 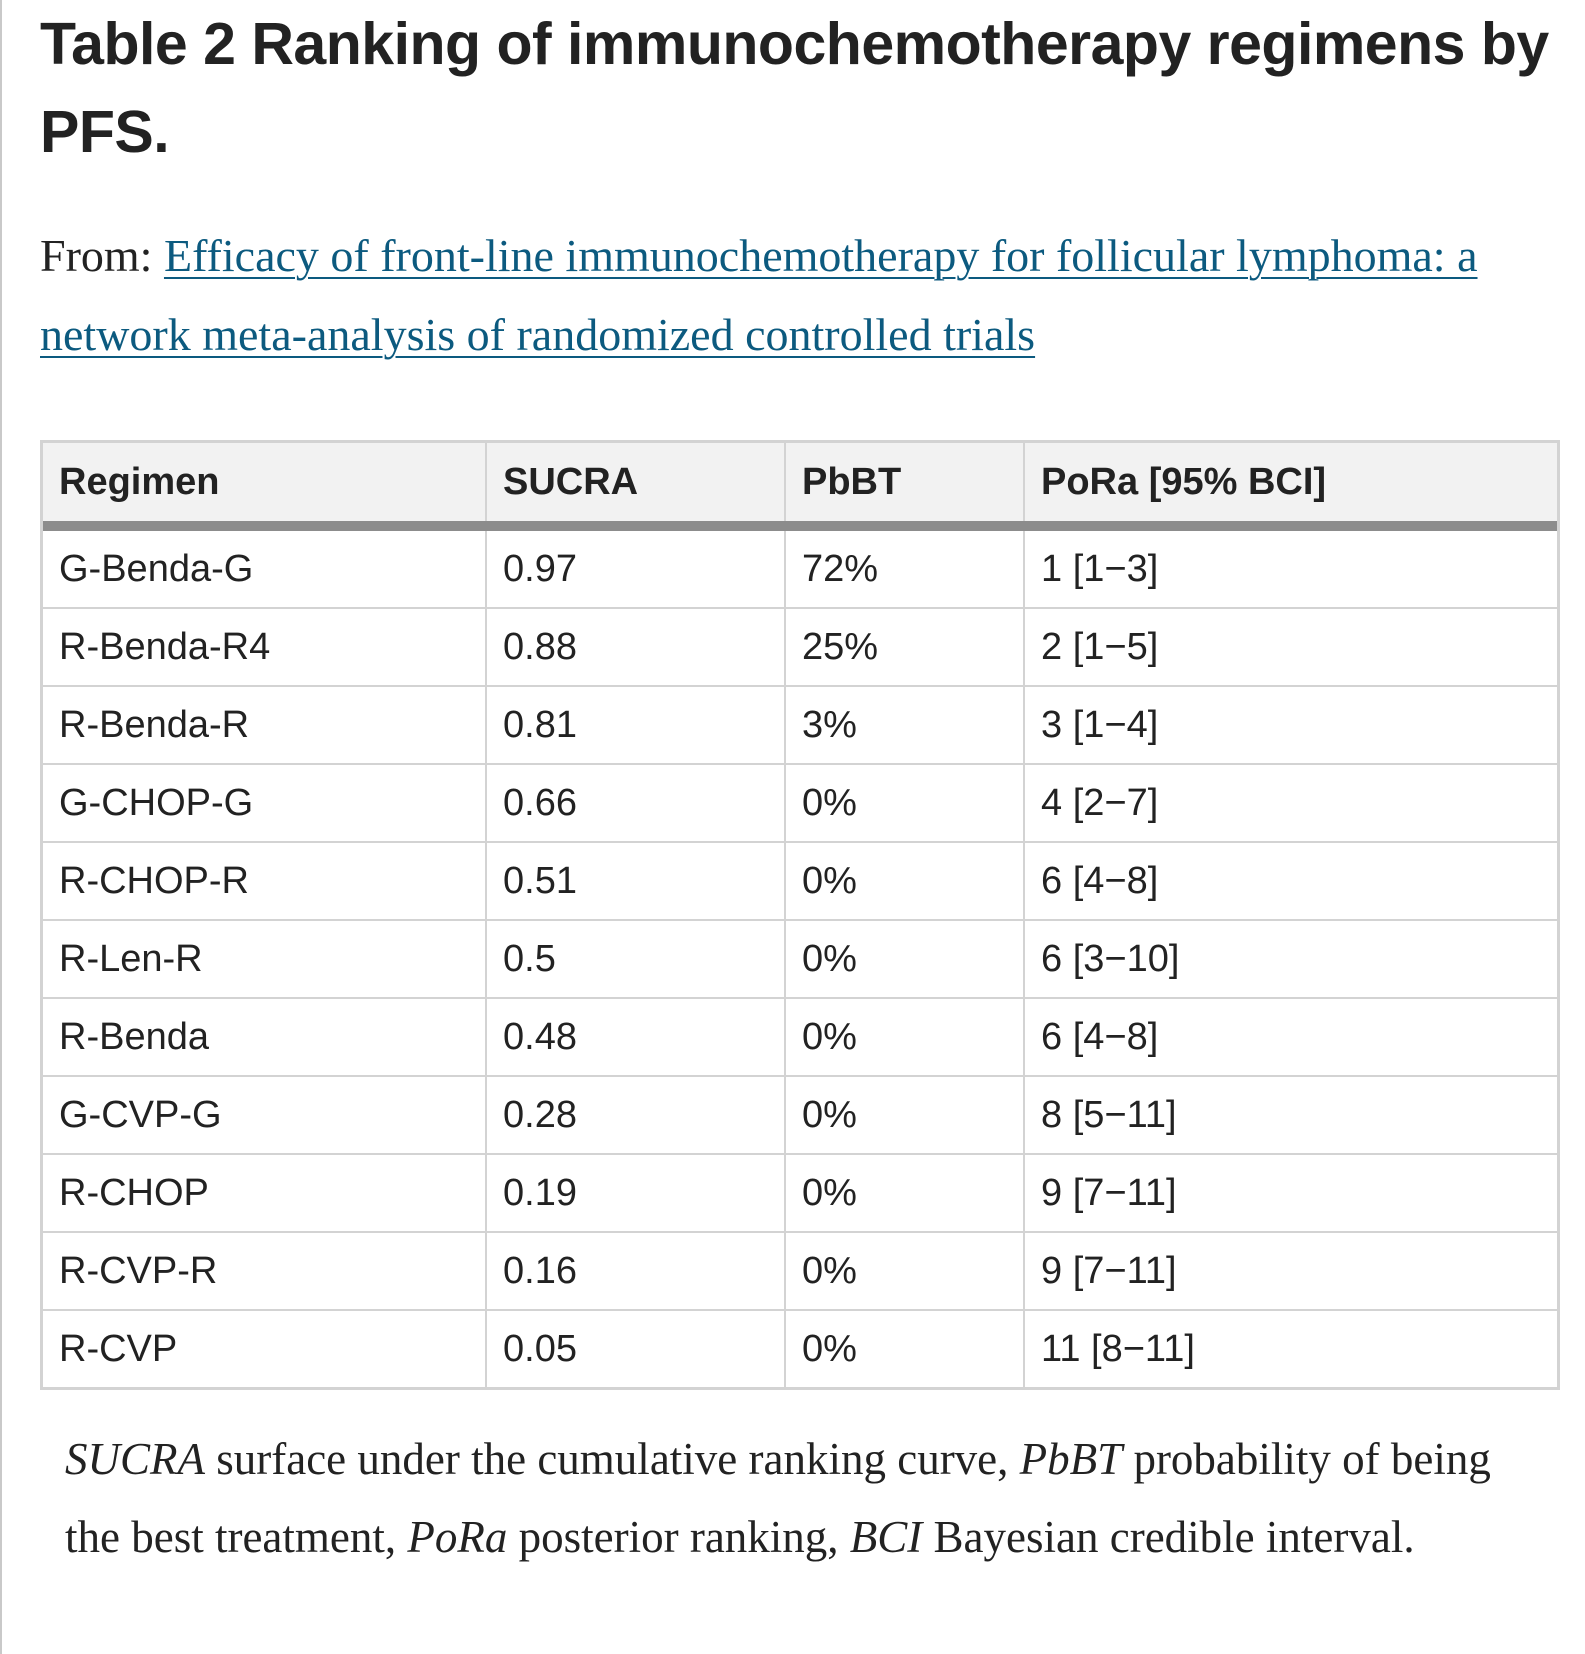 I want to click on footnote-def-pora: posterior ranking,, so click(x=678, y=1537).